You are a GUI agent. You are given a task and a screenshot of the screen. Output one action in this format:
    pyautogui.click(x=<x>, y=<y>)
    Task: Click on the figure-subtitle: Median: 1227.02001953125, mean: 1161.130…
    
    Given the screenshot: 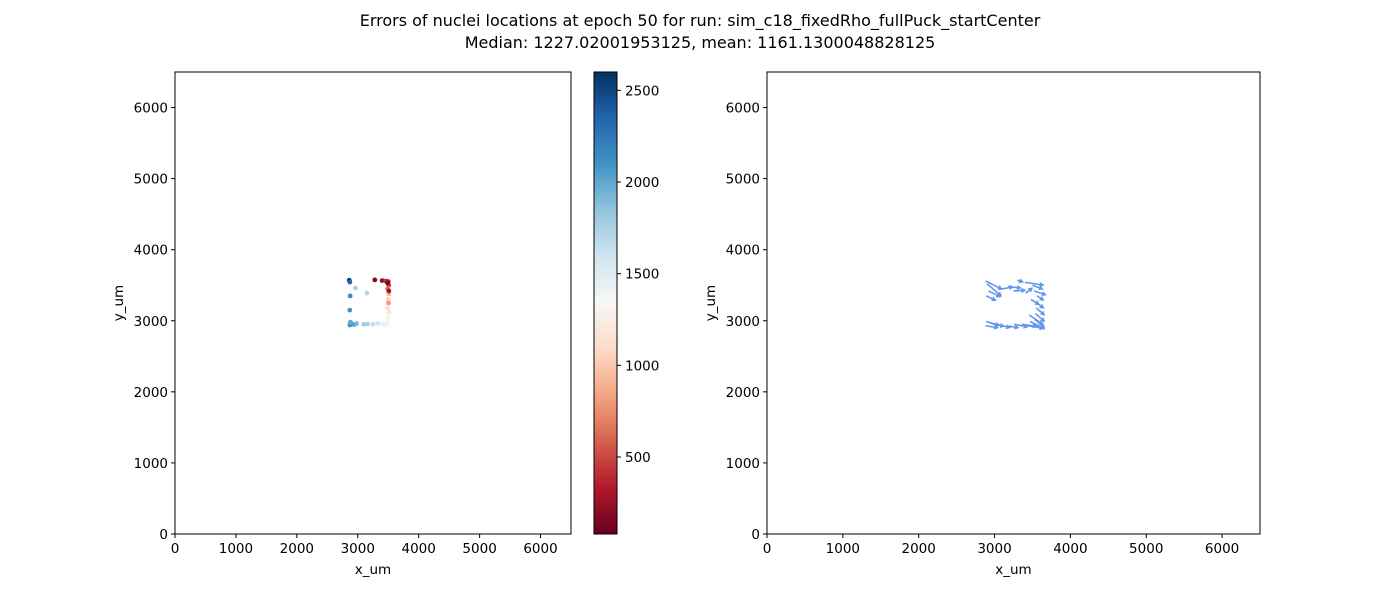 What is the action you would take?
    pyautogui.click(x=700, y=42)
    